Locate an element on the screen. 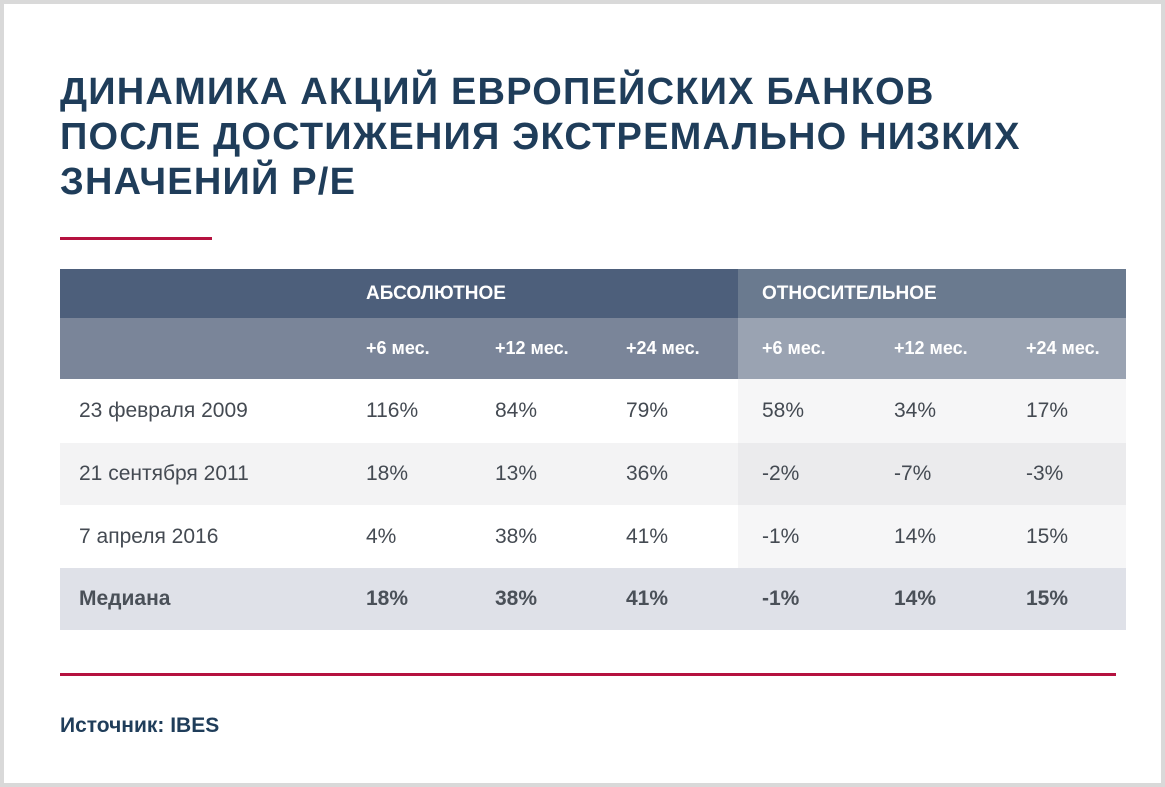 The height and width of the screenshot is (787, 1165). source-note: Источник: IBES is located at coordinates (140, 725).